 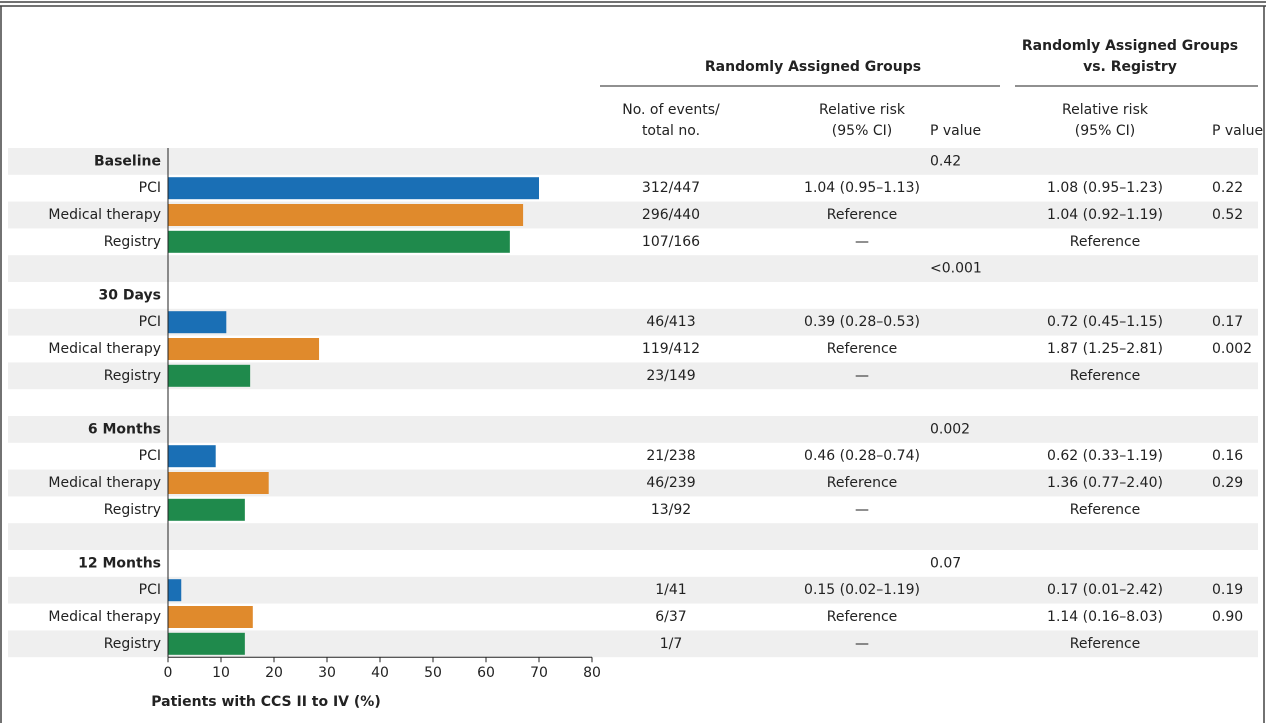 I want to click on x-tick-label: 20, so click(x=274, y=673).